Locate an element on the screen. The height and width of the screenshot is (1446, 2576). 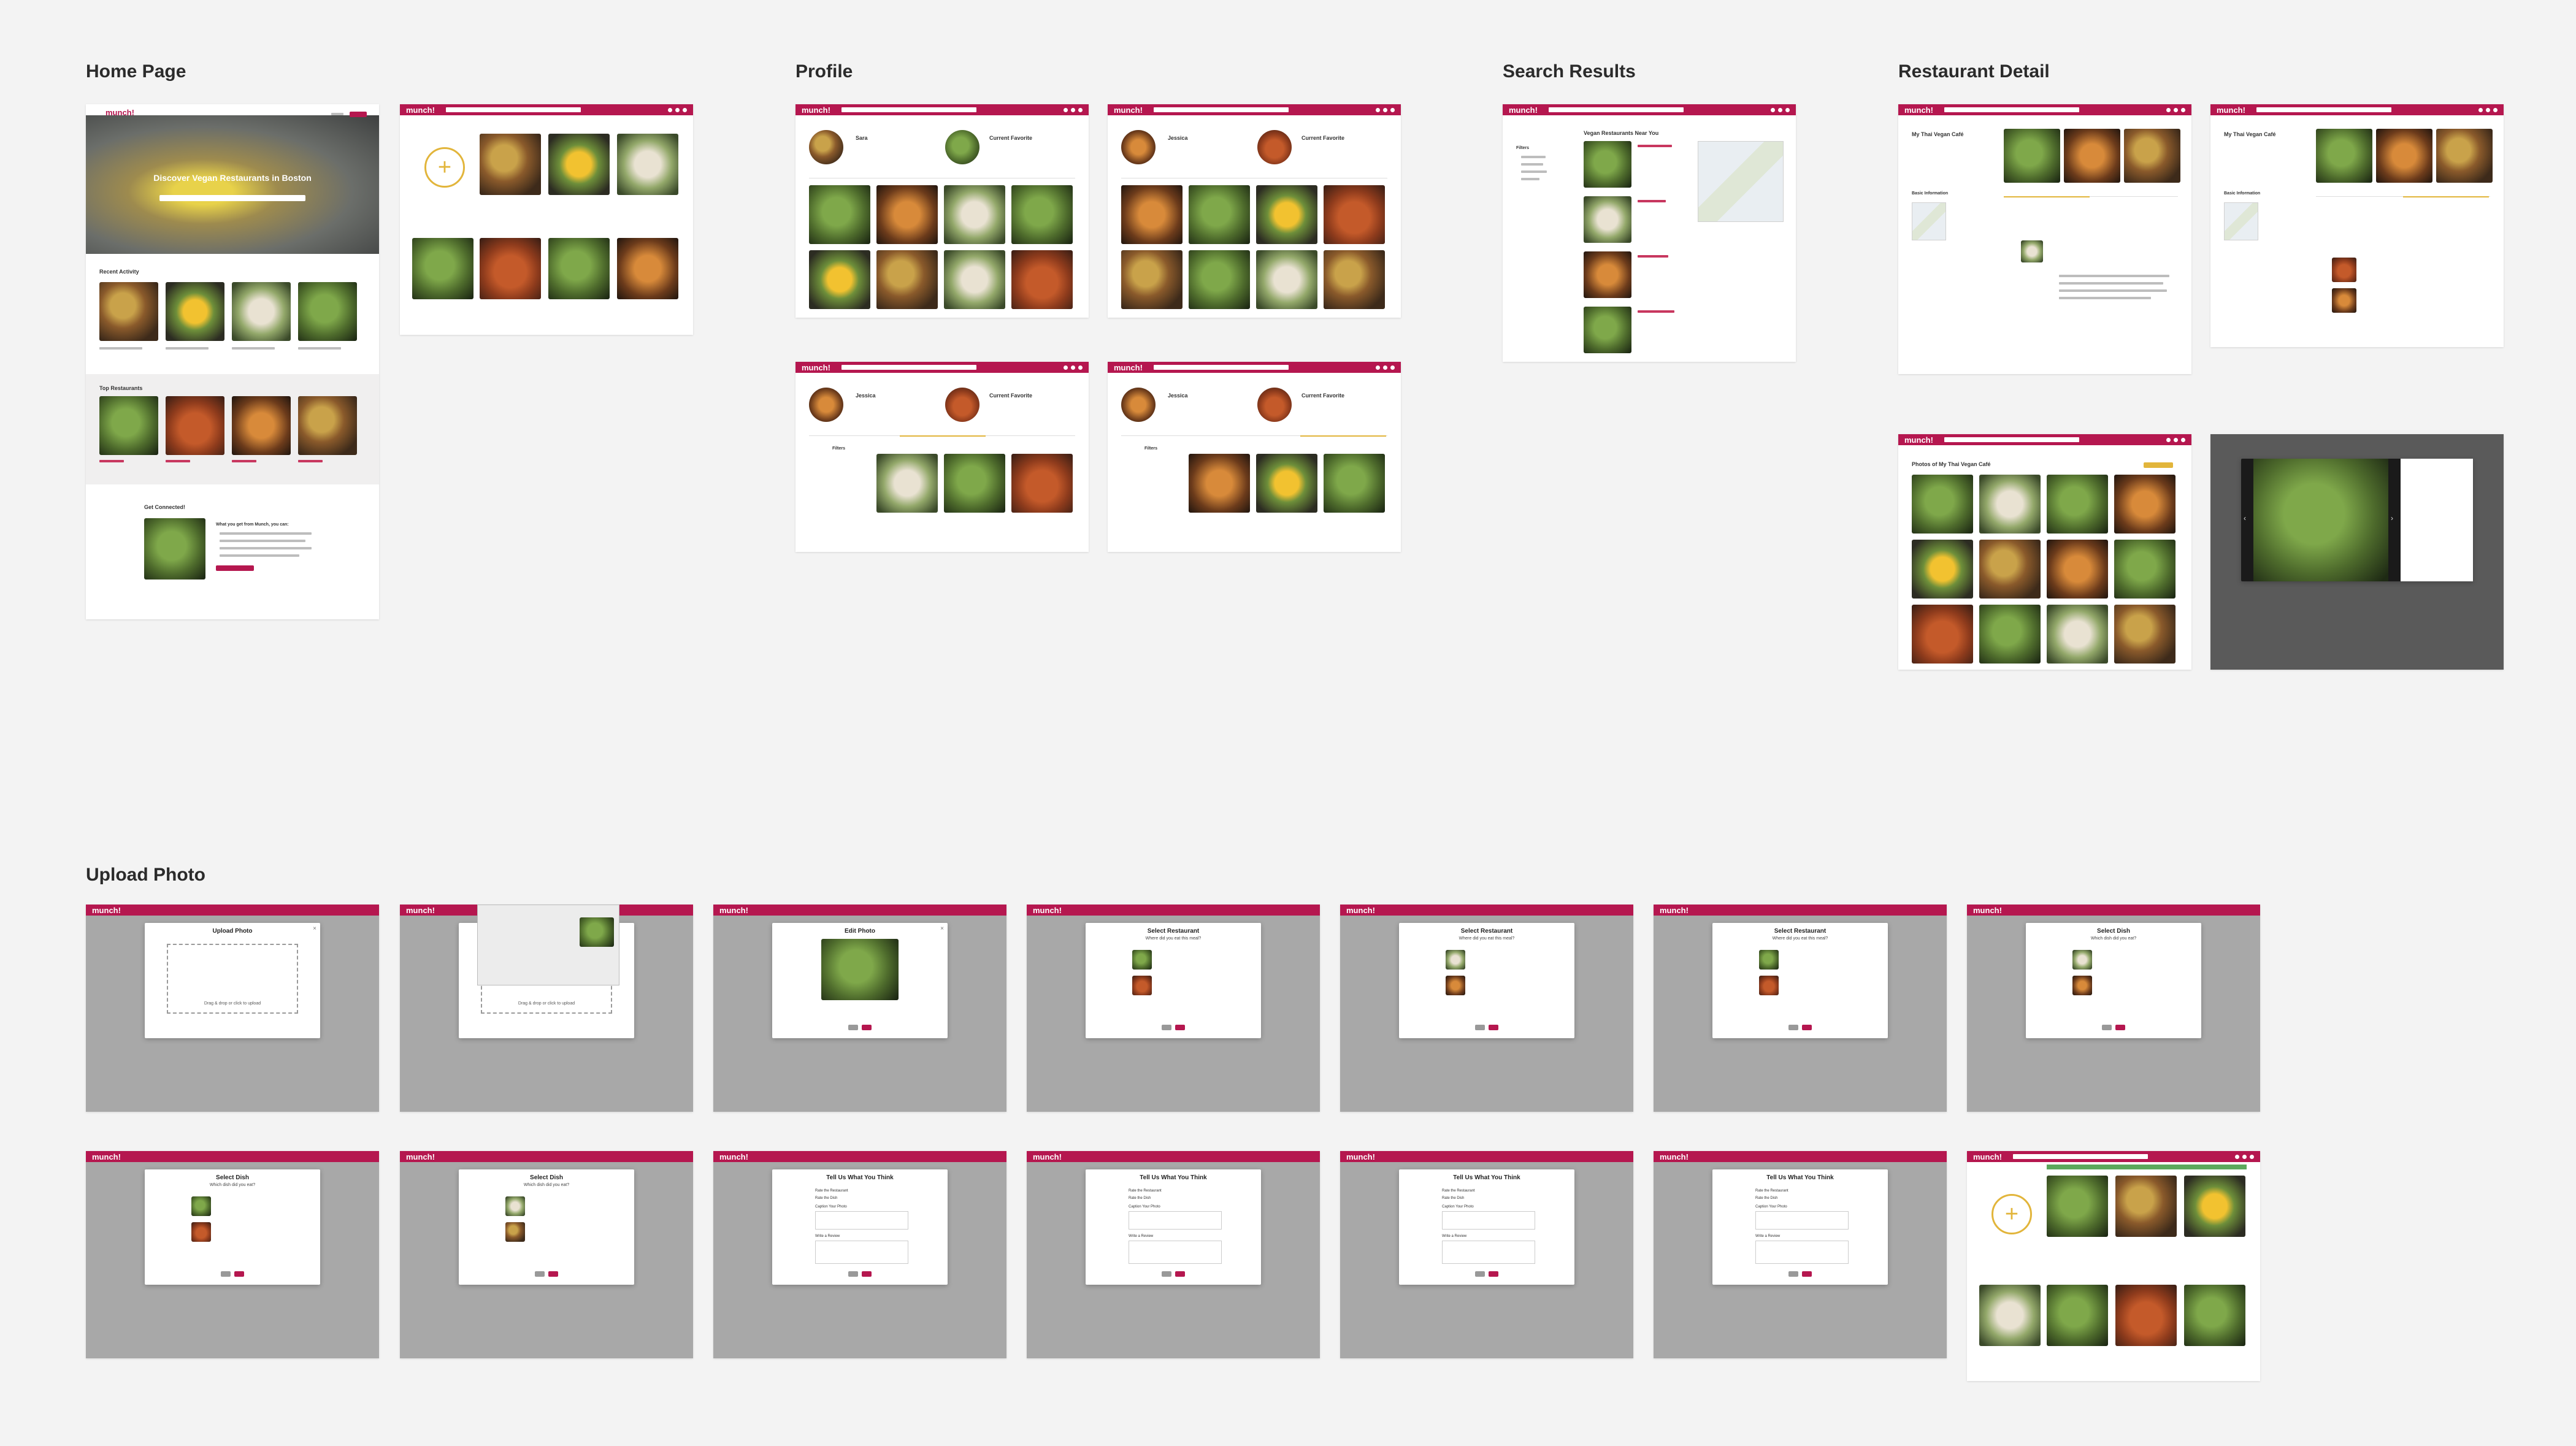
add-photo-button is located at coordinates (2158, 465).